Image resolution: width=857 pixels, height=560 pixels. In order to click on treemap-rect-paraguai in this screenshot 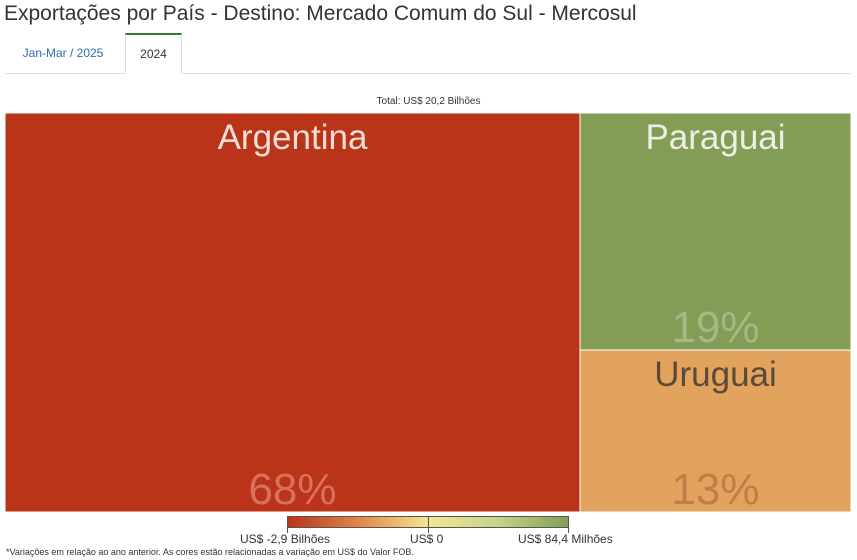, I will do `click(715, 231)`.